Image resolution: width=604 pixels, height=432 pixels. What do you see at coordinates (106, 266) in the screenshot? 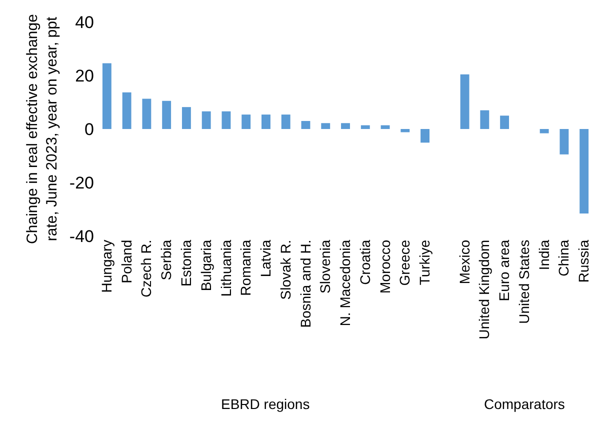
I see `x-tick-label: Hungary` at bounding box center [106, 266].